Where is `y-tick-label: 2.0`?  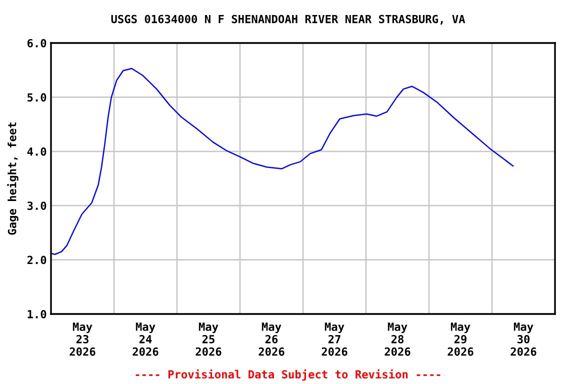
y-tick-label: 2.0 is located at coordinates (36, 260).